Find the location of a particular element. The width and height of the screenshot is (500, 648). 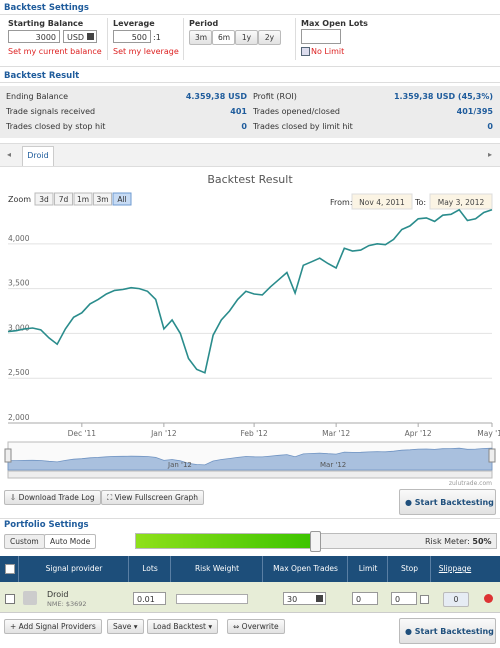

column-header: Stop is located at coordinates (409, 569).